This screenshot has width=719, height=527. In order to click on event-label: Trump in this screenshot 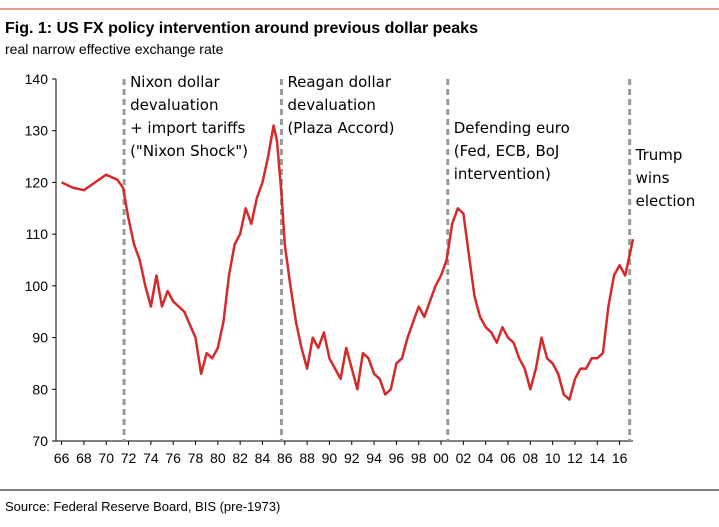, I will do `click(659, 155)`.